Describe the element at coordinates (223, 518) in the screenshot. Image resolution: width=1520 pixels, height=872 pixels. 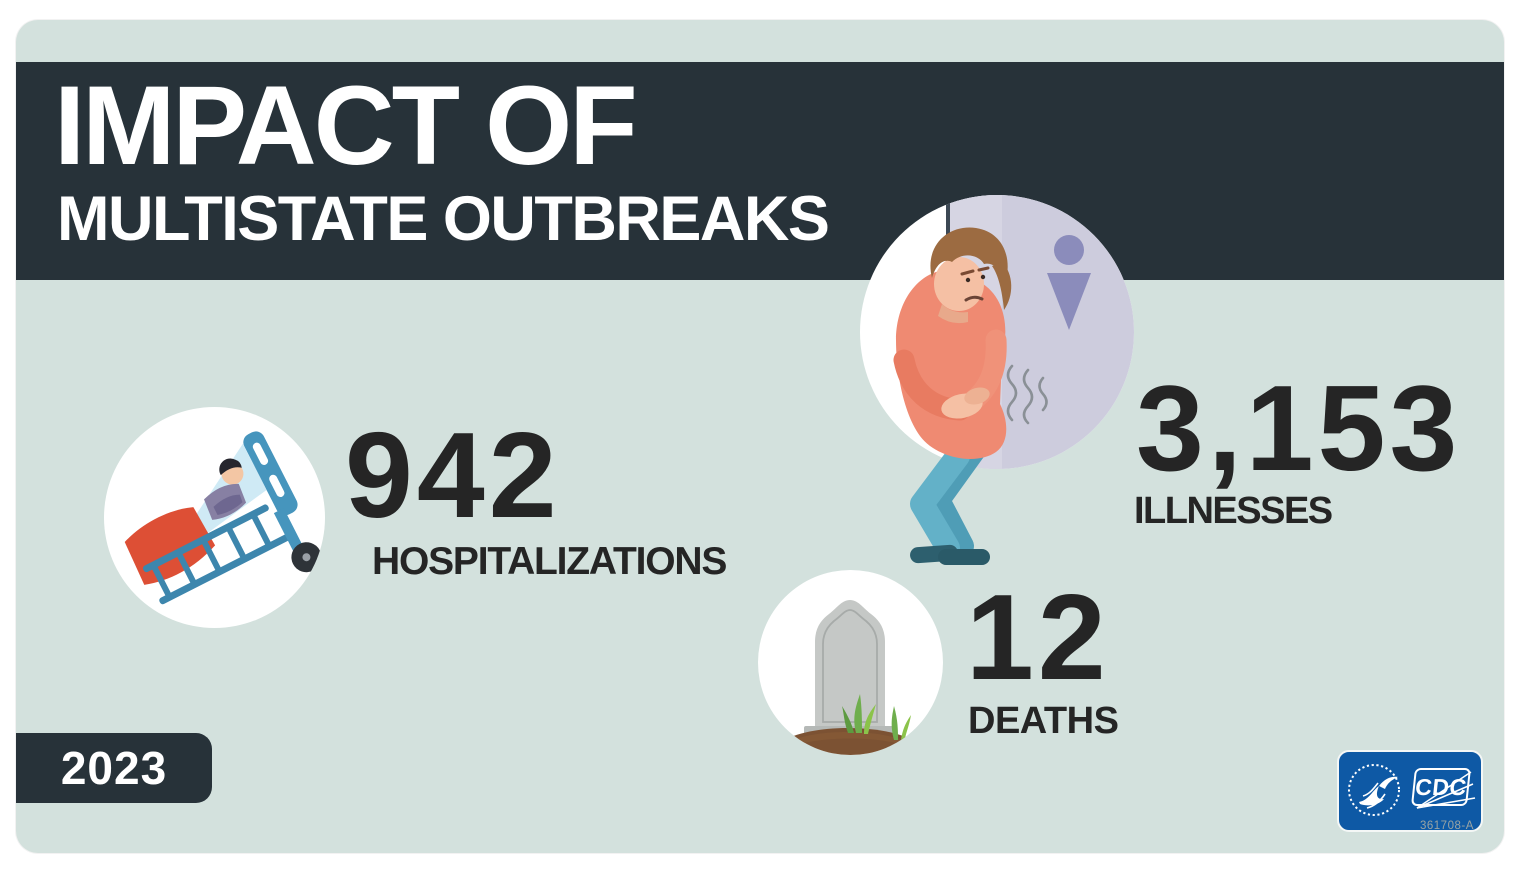
I see `hospital-bed-icon` at that location.